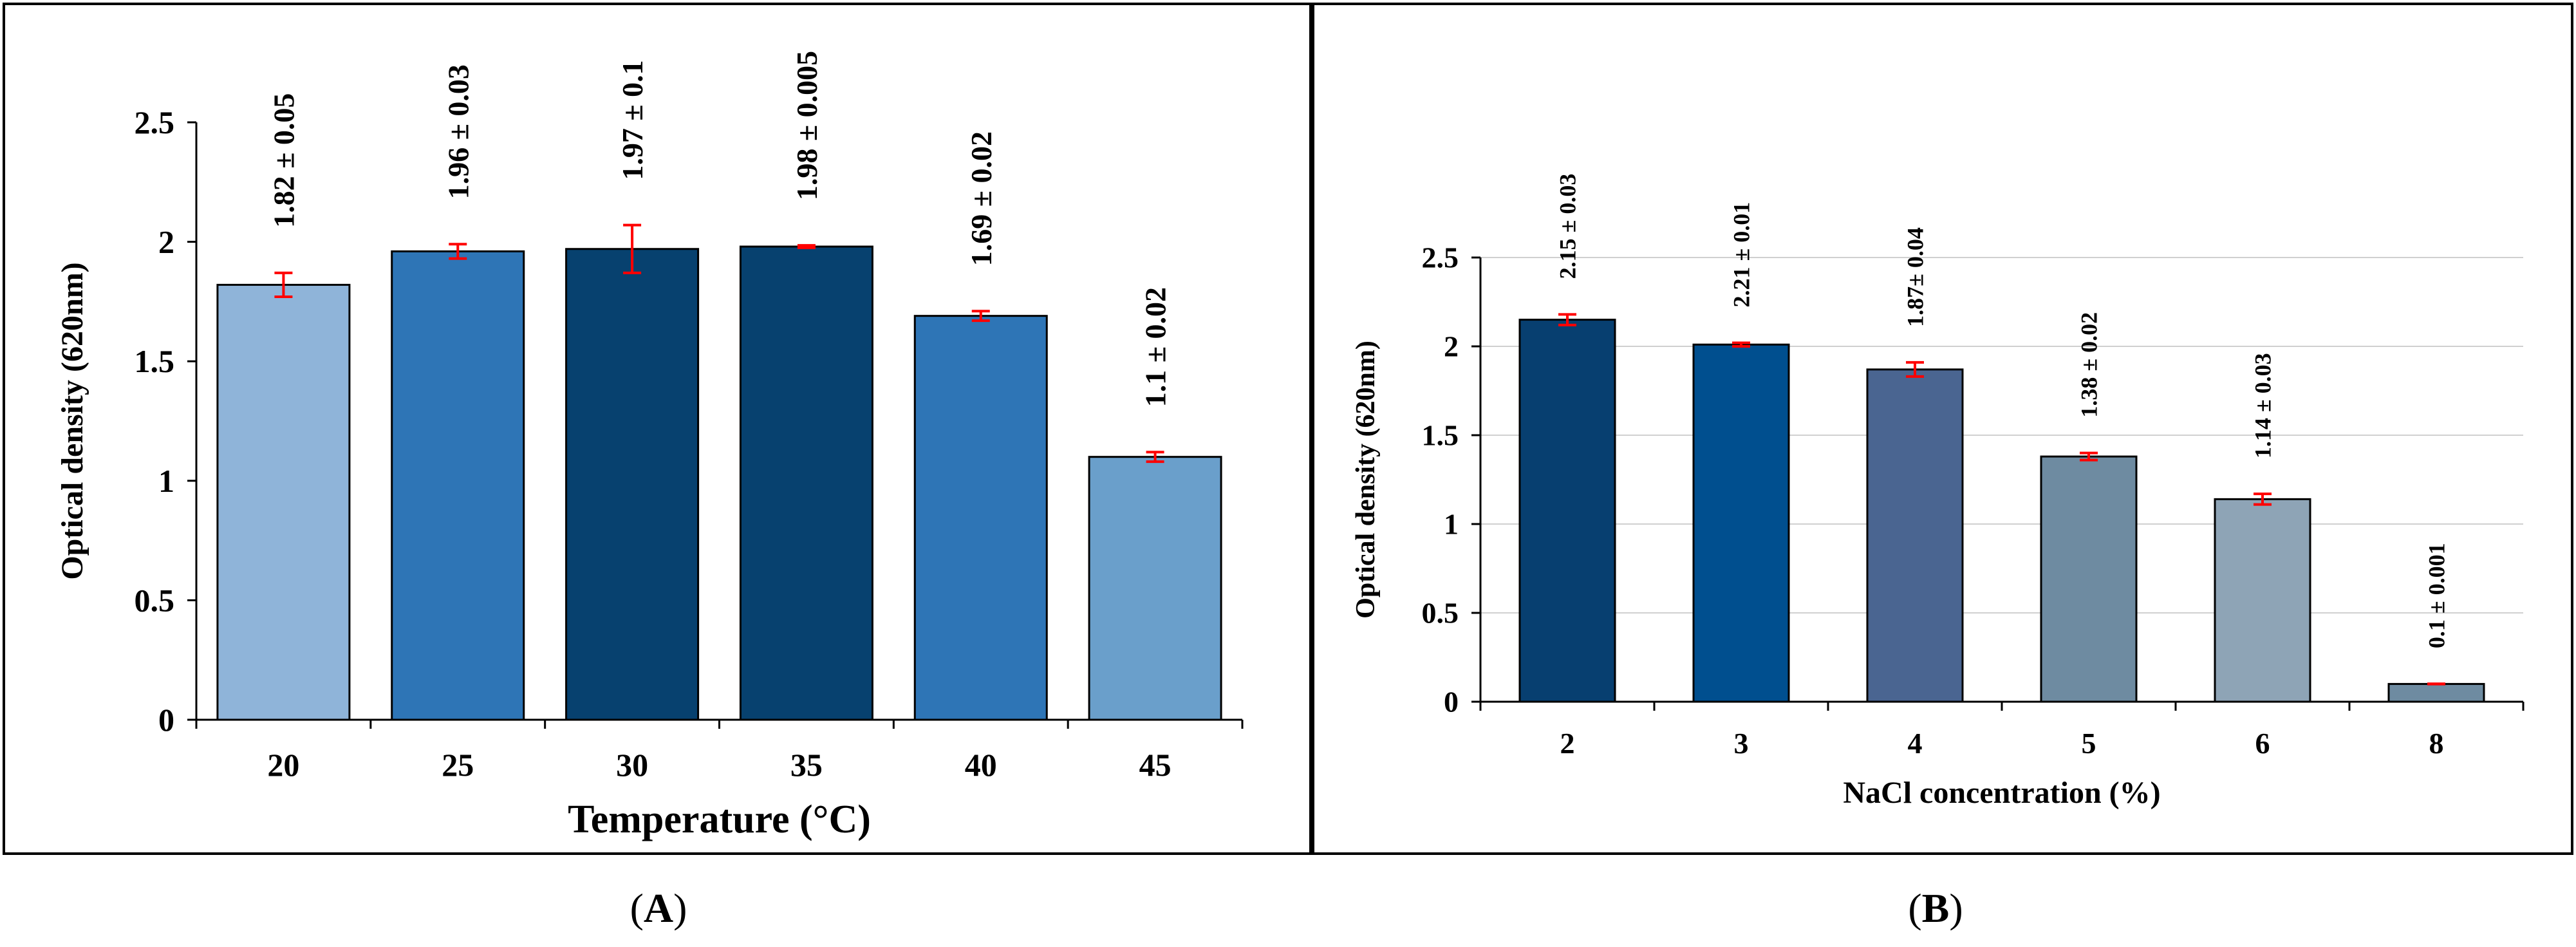 The image size is (2576, 947). What do you see at coordinates (2437, 595) in the screenshot?
I see `data-label: 0.1 ± 0.001` at bounding box center [2437, 595].